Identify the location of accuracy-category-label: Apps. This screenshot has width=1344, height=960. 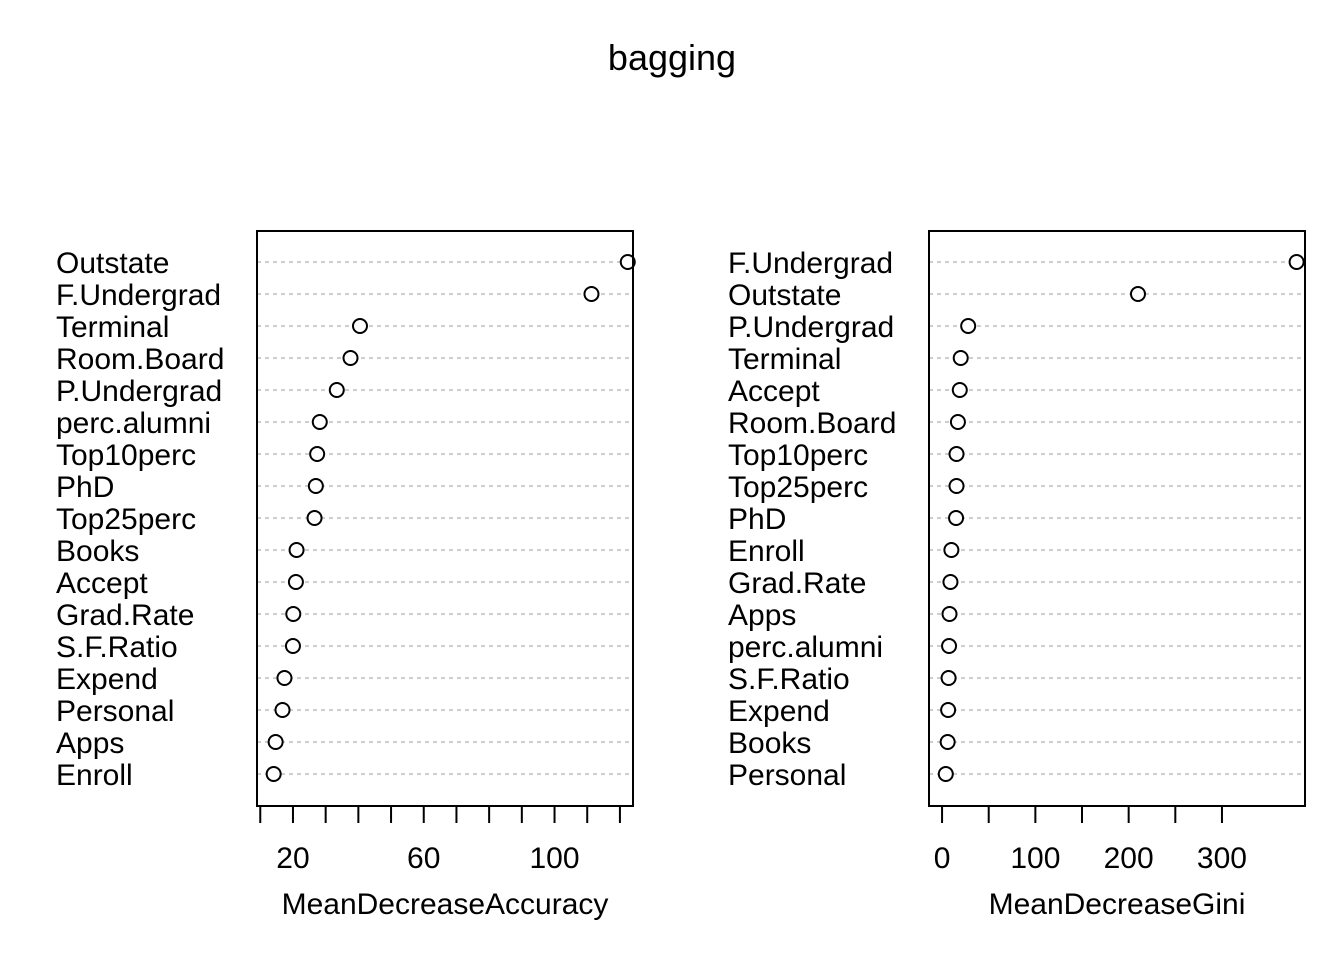
(90, 743).